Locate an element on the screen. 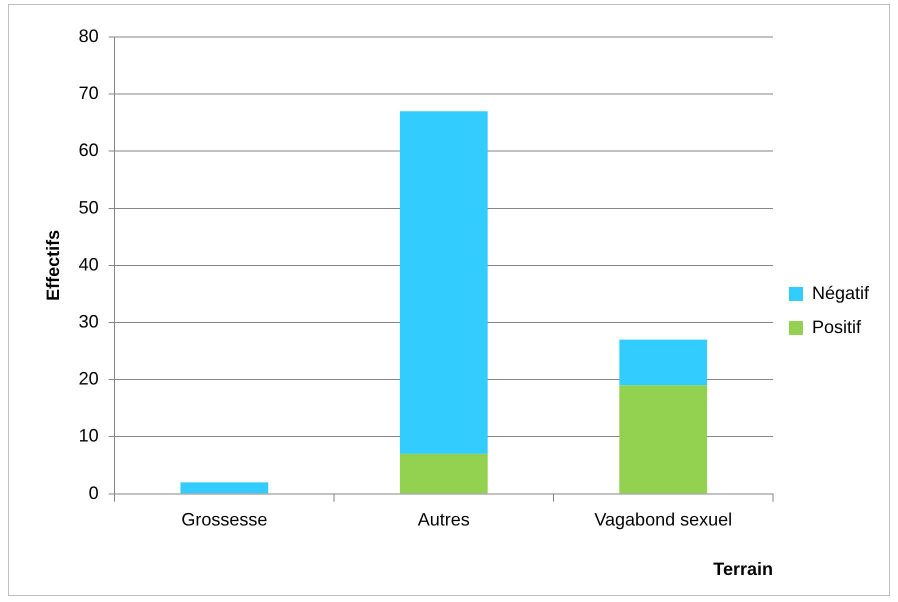  y-tick-label: 20 is located at coordinates (88, 378).